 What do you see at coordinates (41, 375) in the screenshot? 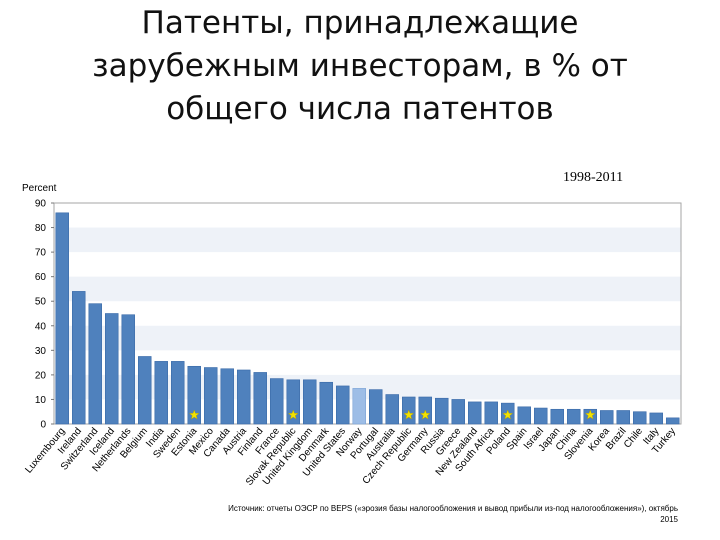
I see `y-tick-label: 20` at bounding box center [41, 375].